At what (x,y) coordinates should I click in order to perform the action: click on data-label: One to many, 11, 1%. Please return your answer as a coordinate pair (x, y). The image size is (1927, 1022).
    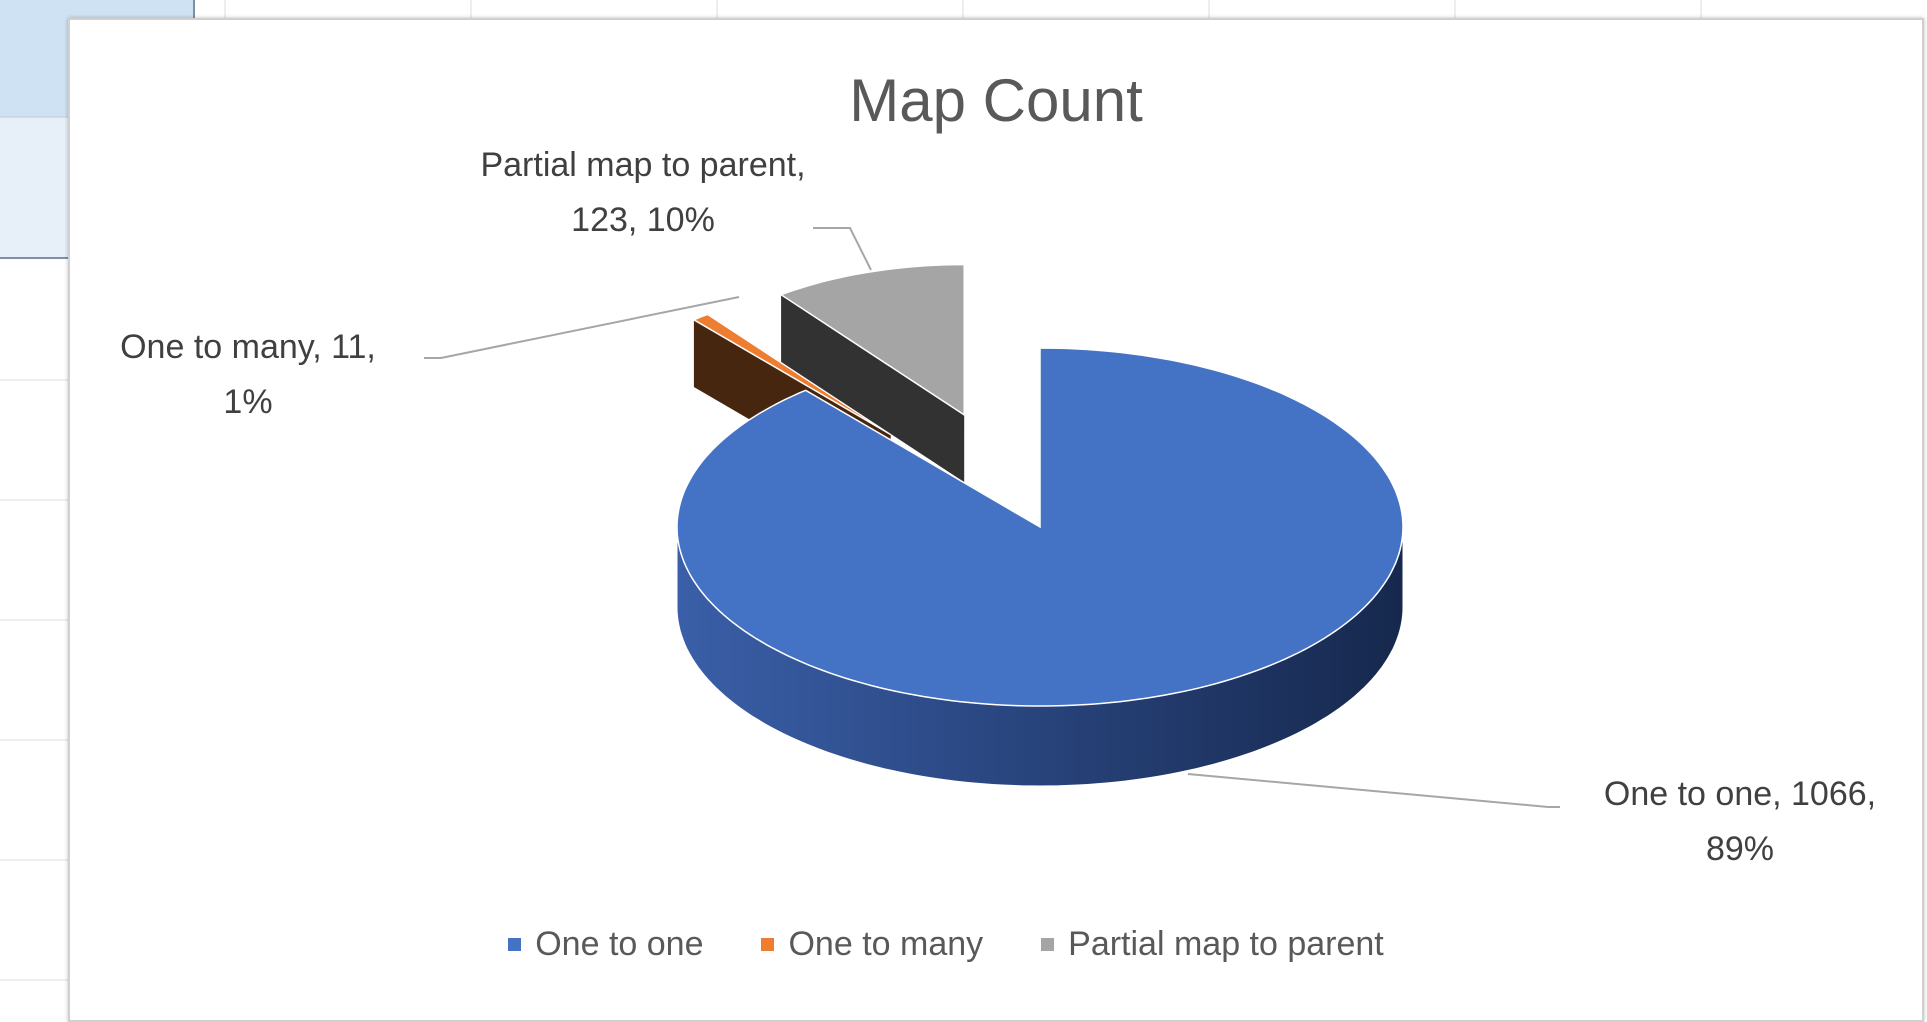
    Looking at the image, I should click on (248, 374).